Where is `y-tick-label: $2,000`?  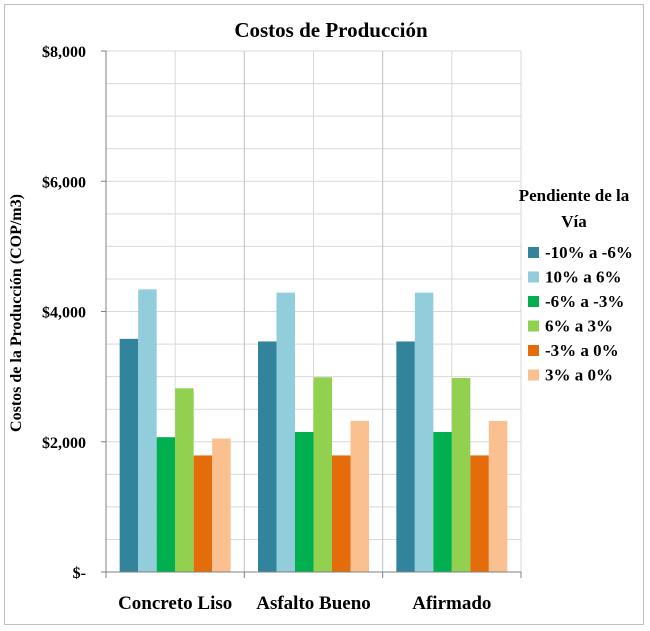 y-tick-label: $2,000 is located at coordinates (64, 443).